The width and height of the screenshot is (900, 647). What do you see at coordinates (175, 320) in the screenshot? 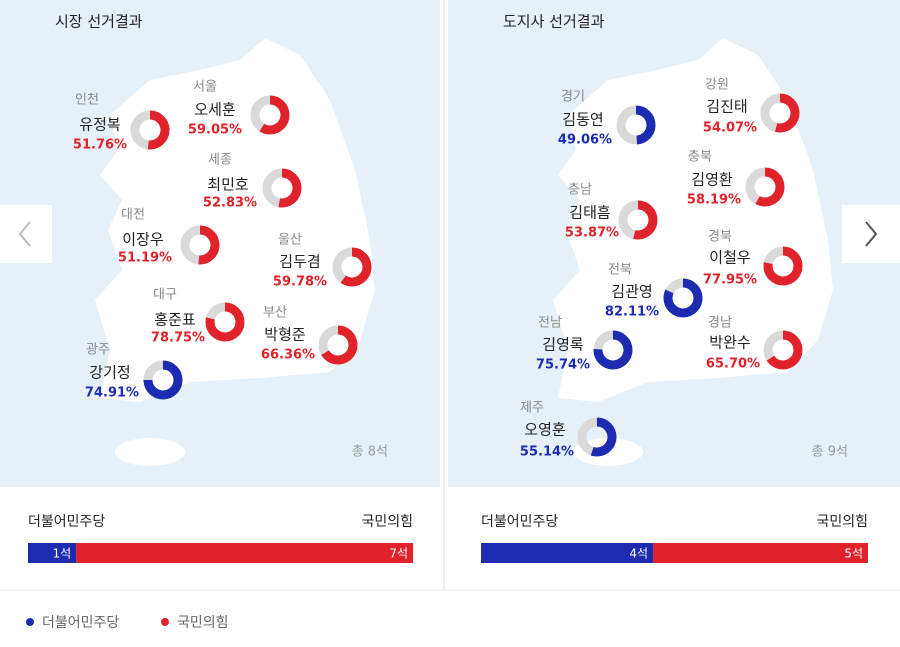
I see `candidate-name: 홍준표` at bounding box center [175, 320].